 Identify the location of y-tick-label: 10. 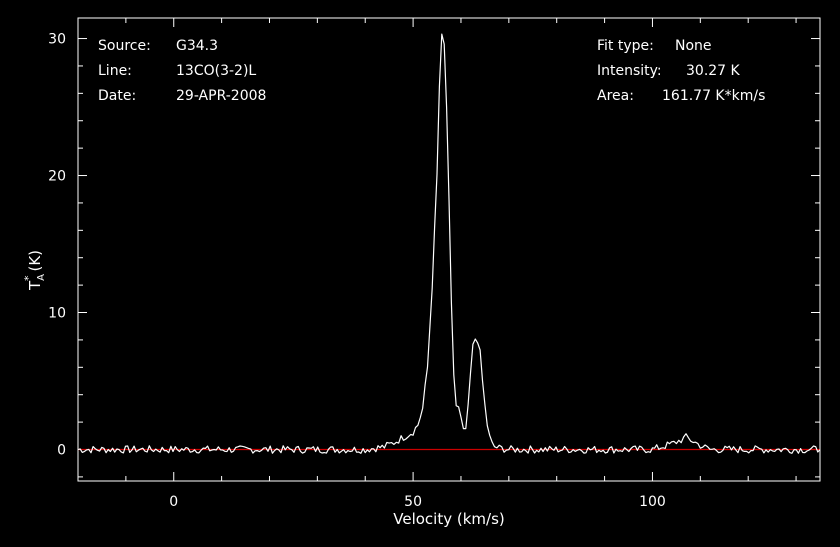
(57, 314).